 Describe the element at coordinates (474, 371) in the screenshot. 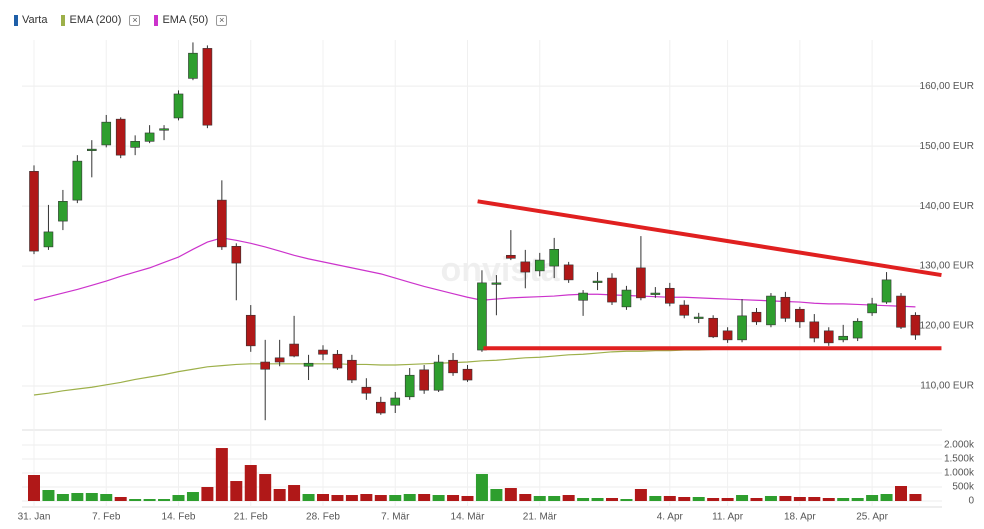

I see `ema-line` at that location.